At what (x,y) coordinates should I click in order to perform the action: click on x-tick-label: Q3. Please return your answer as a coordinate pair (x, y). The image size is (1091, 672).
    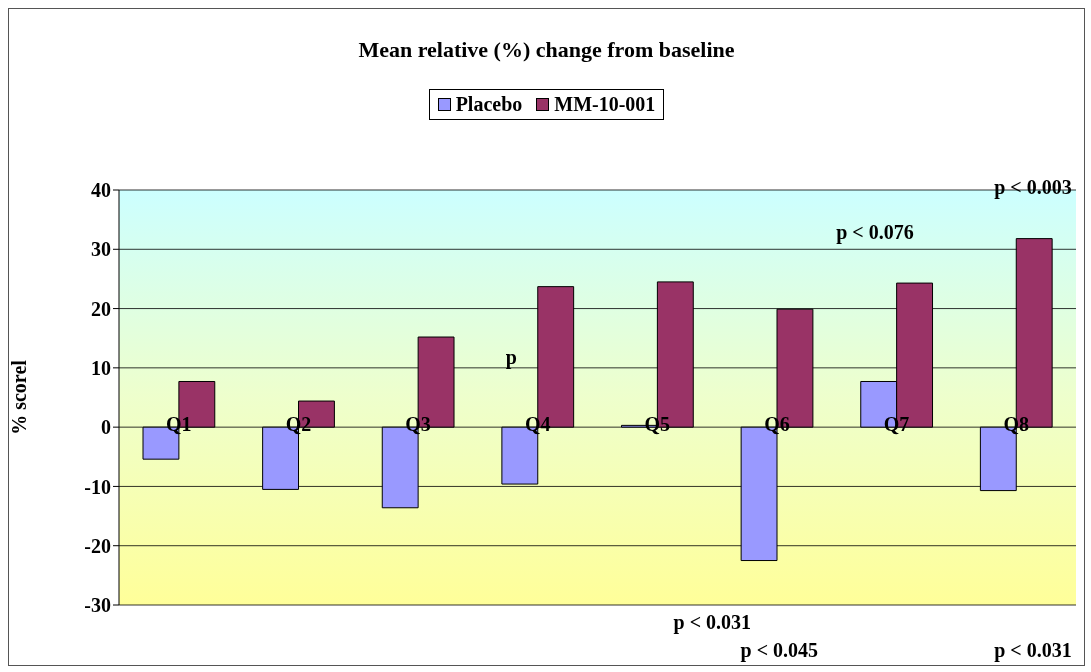
    Looking at the image, I should click on (418, 424).